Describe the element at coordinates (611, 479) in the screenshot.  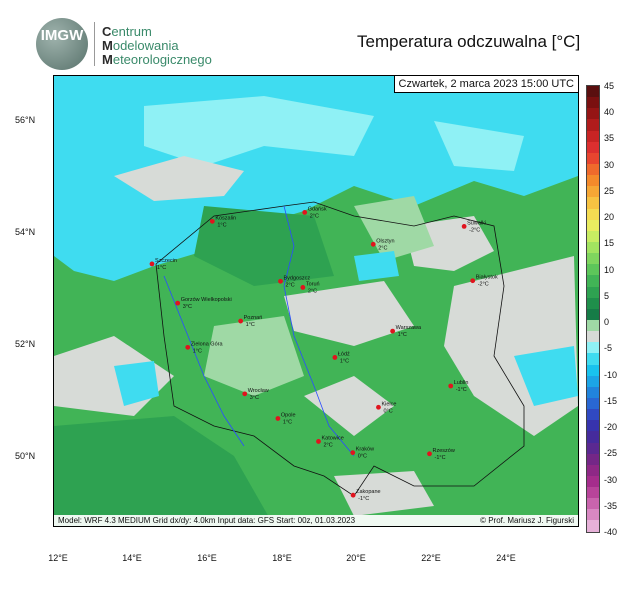
I see `colorbar-tick-label: -30` at that location.